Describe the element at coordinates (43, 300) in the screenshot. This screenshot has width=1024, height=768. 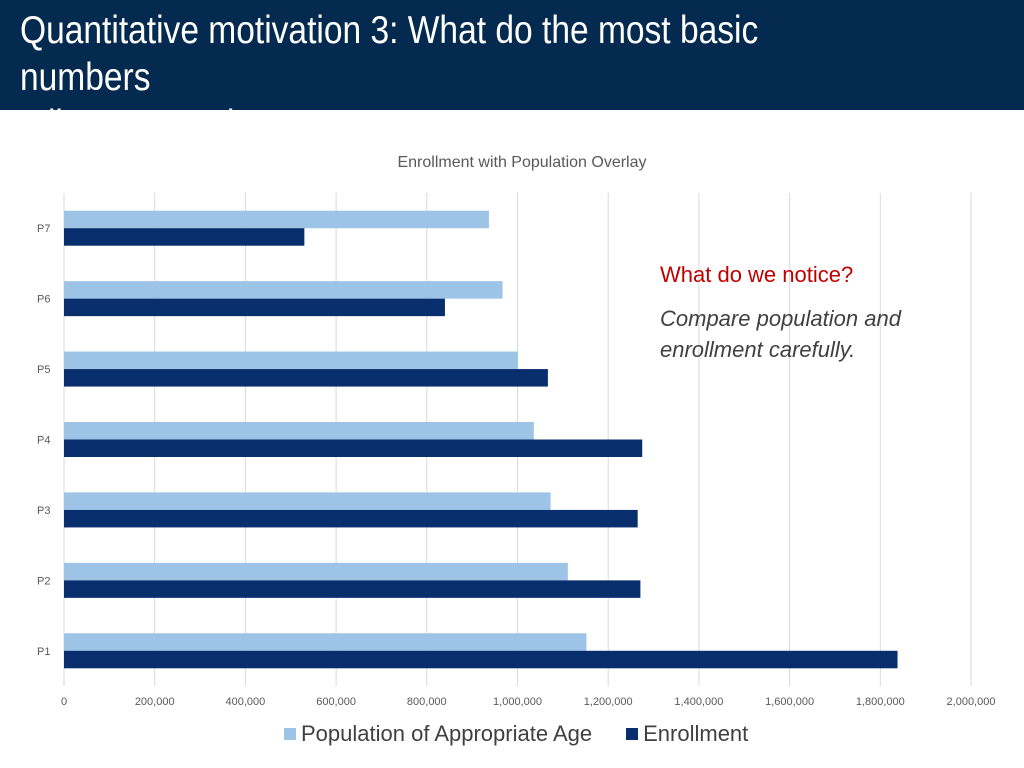
I see `y-category-label: P6` at that location.